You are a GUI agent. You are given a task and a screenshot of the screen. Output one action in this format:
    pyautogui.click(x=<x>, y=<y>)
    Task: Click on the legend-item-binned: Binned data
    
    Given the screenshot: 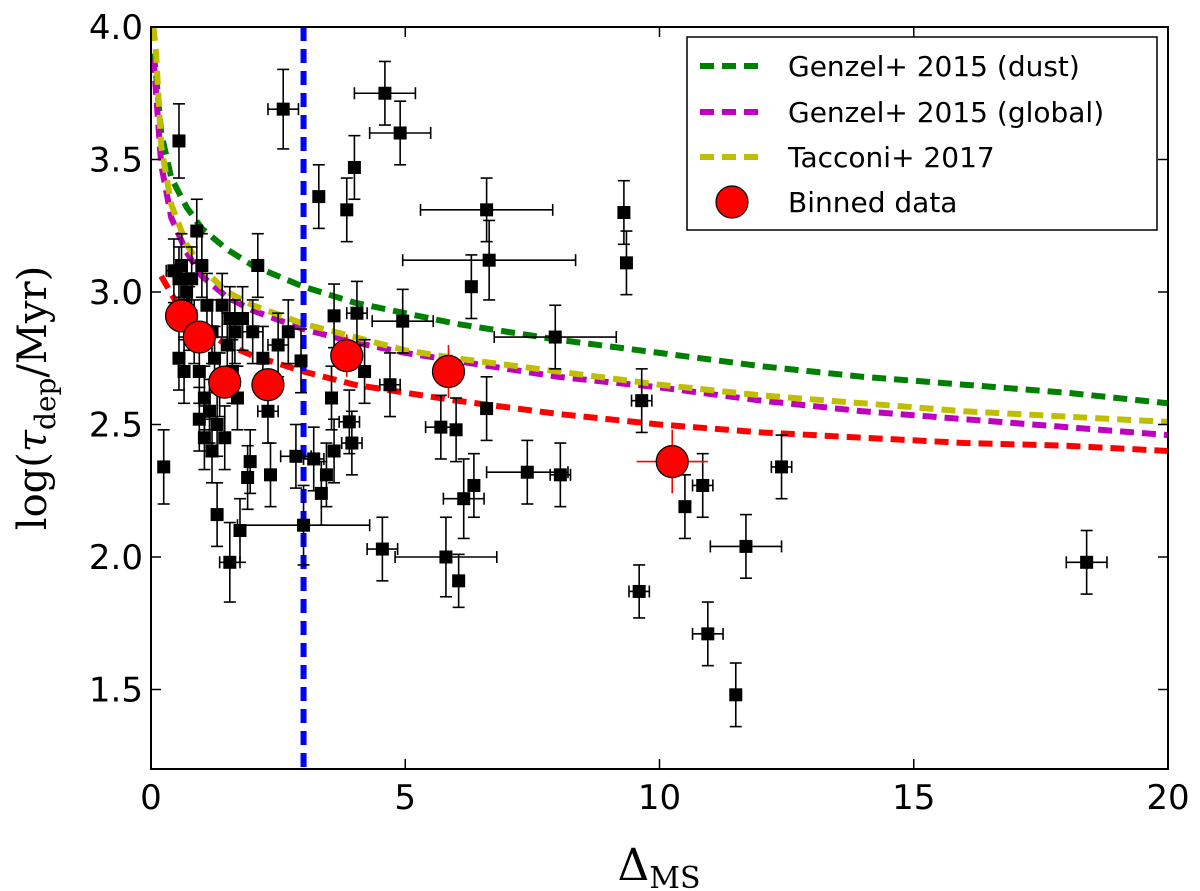 What is the action you would take?
    pyautogui.click(x=836, y=202)
    